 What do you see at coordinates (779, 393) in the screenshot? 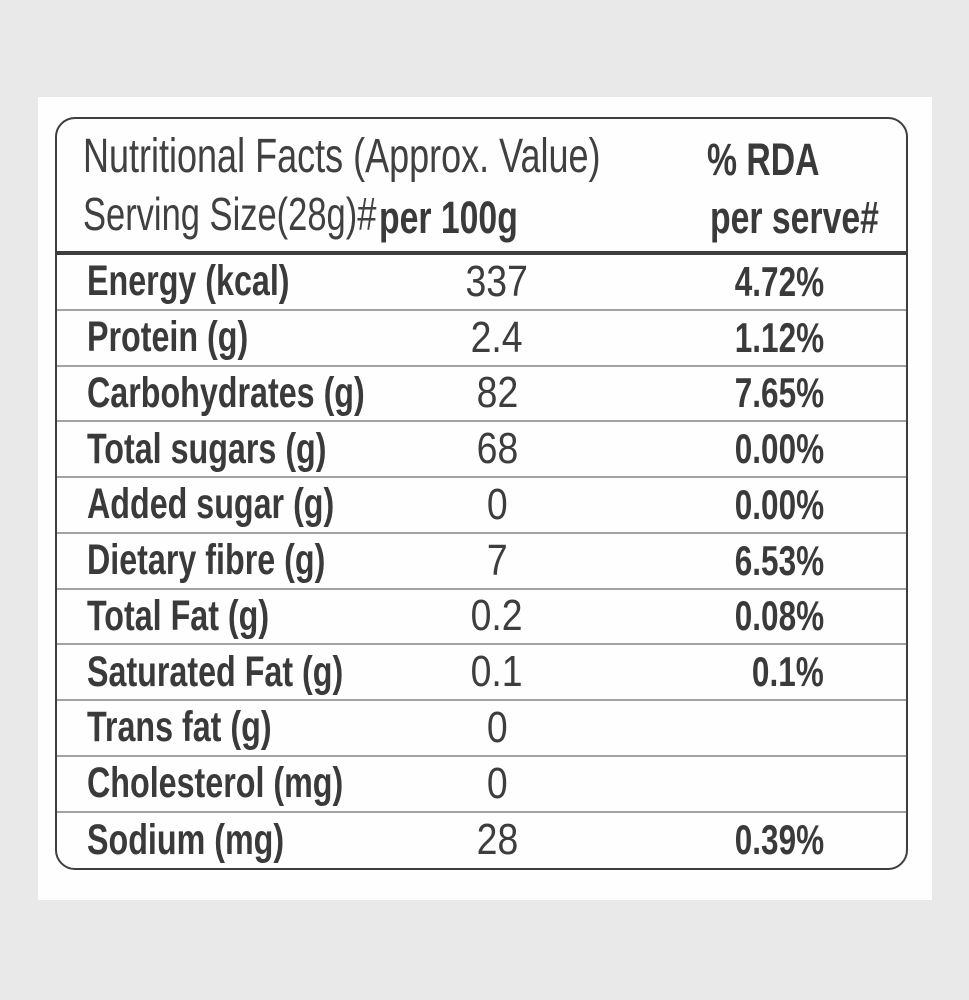
I see `rda-per-serve-value: 7.65%` at bounding box center [779, 393].